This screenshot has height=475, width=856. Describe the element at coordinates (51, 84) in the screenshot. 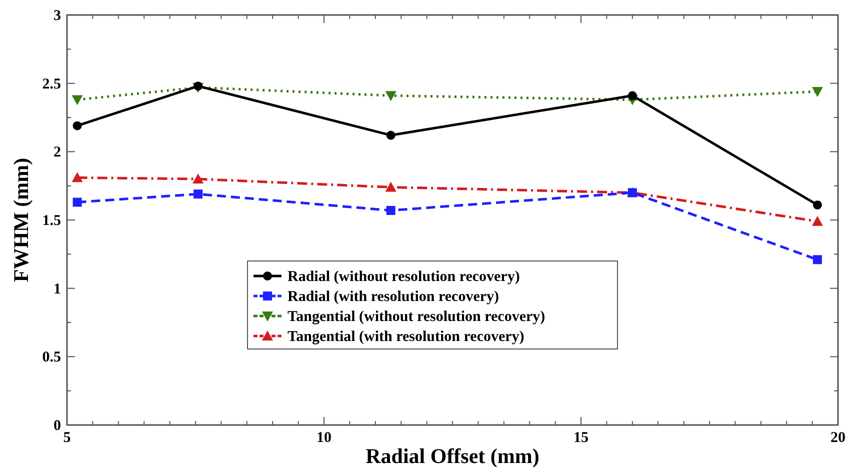

I see `y-tick-label: 2.5` at that location.